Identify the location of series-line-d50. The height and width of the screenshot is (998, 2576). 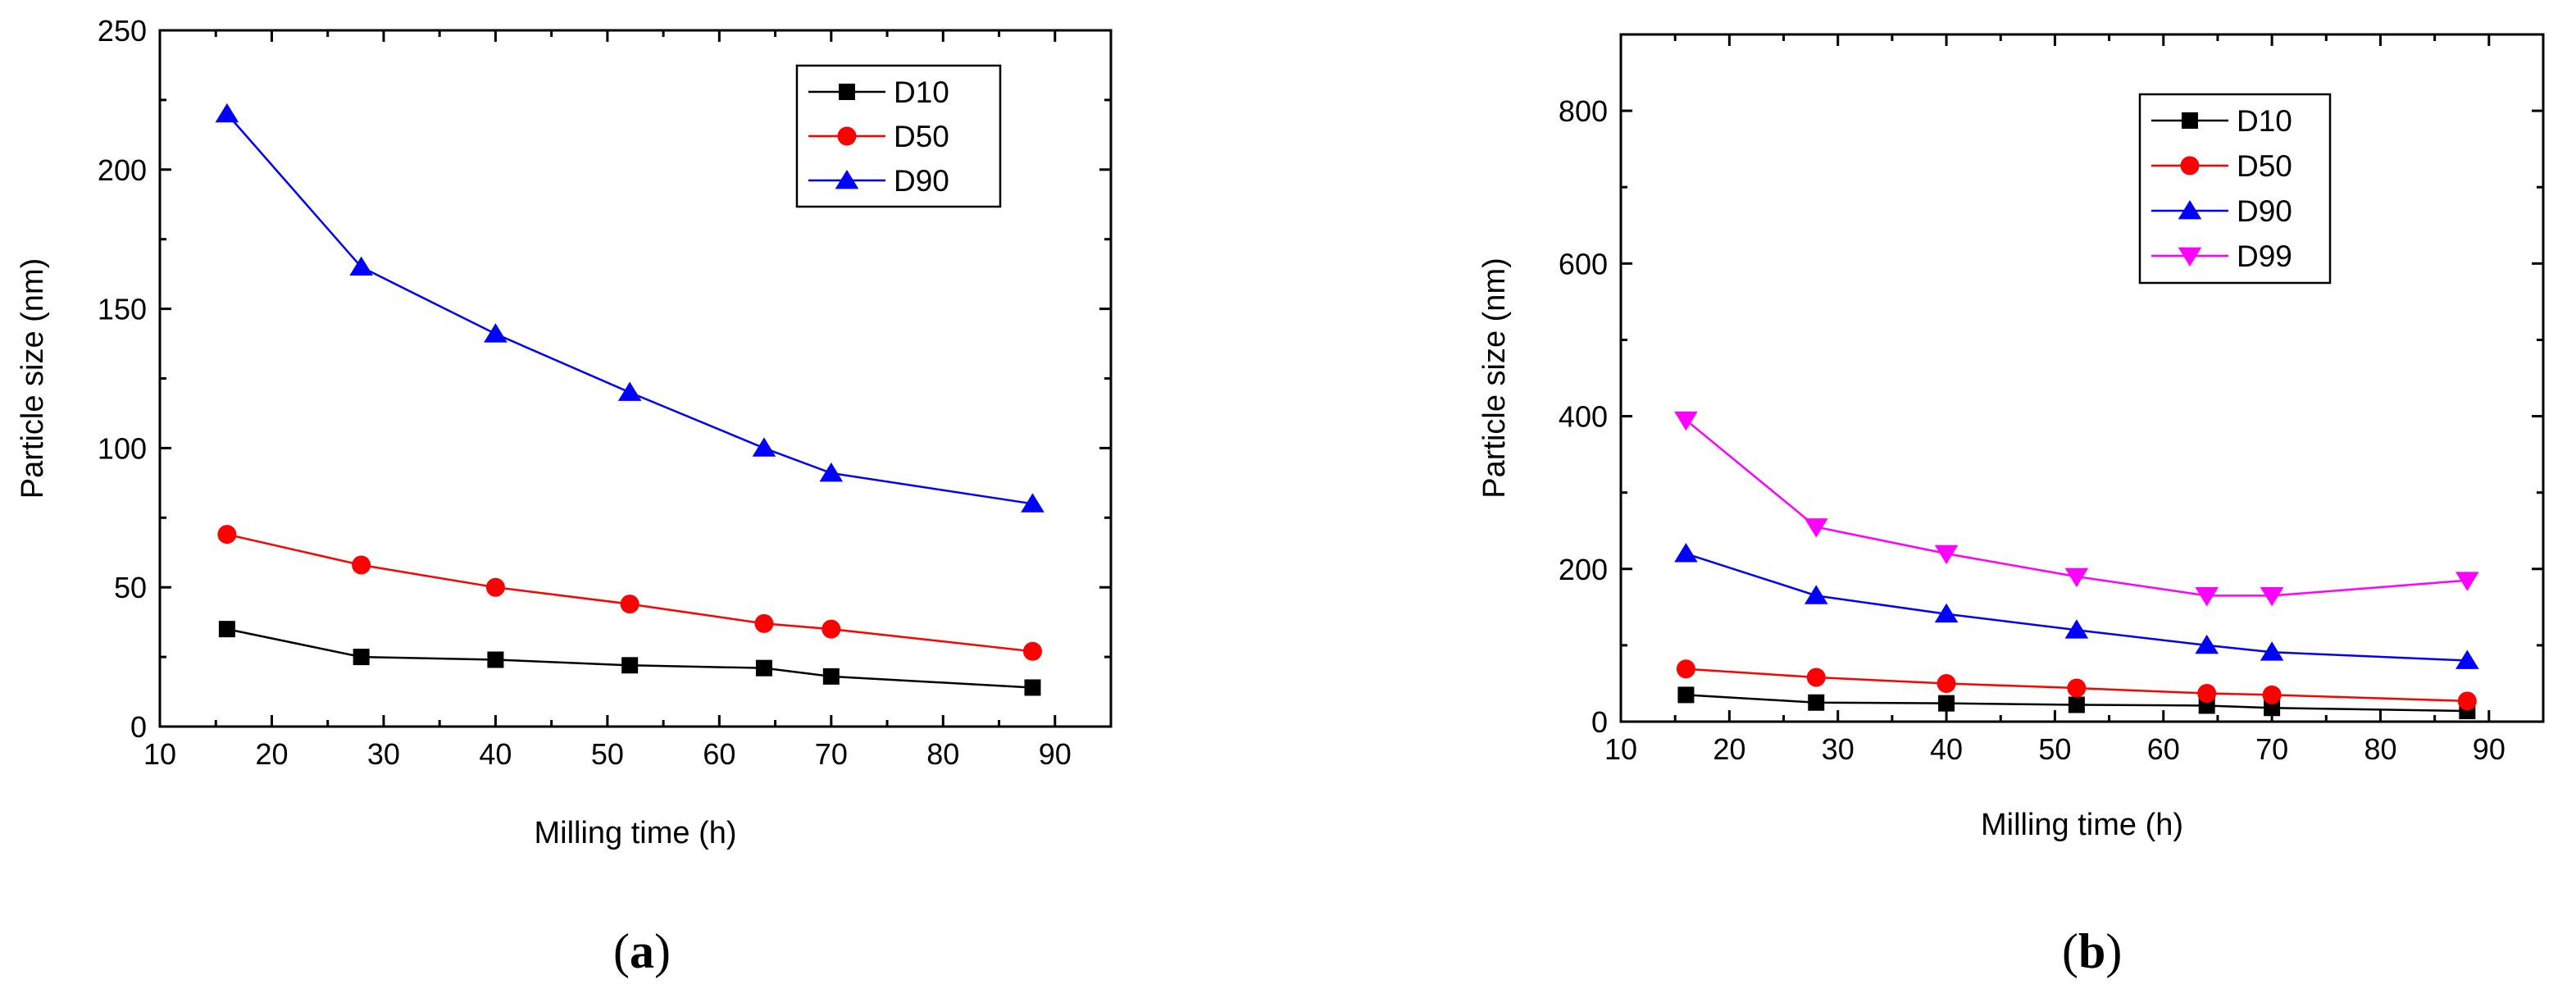
(629, 593).